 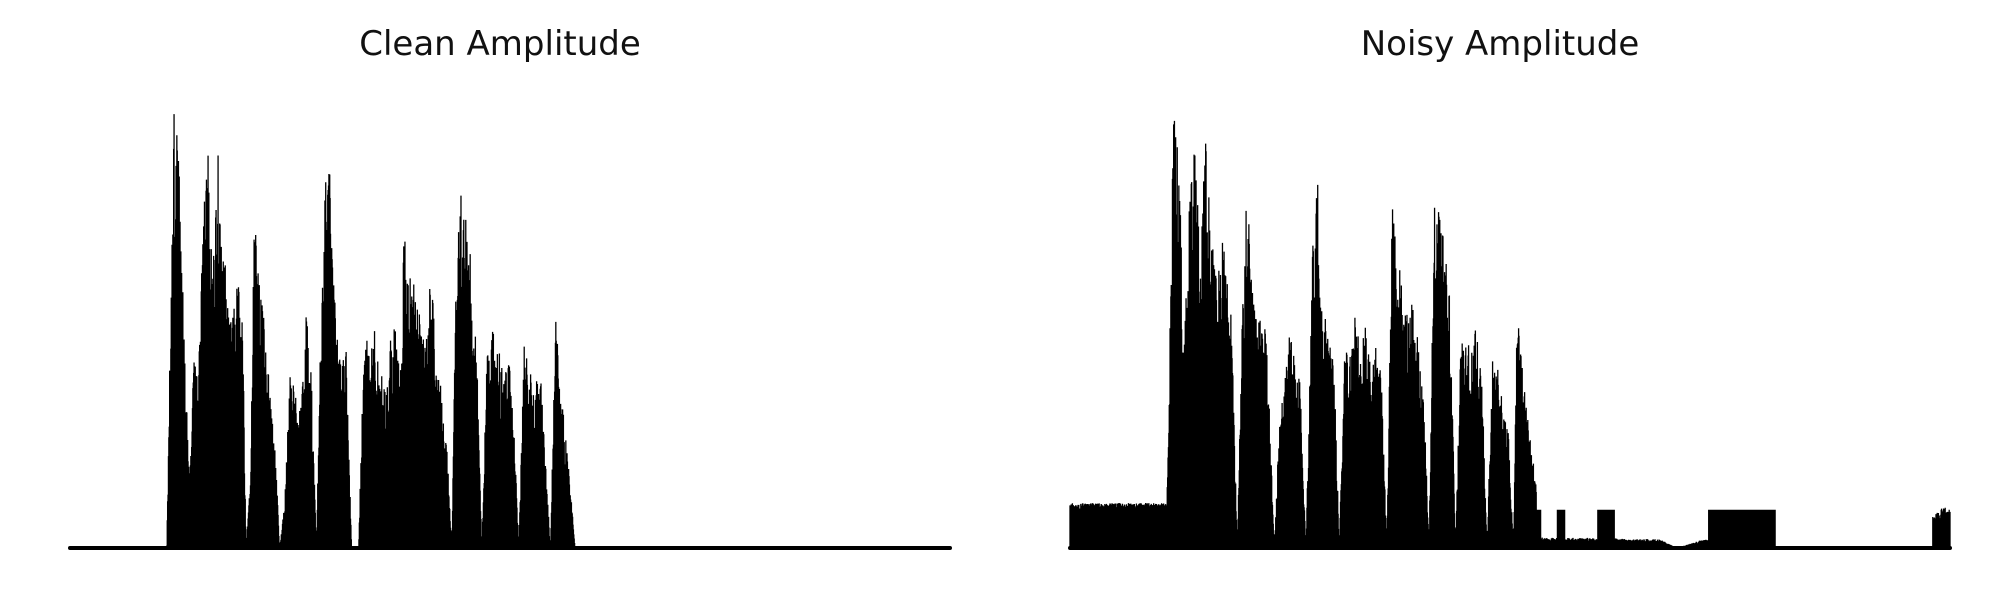 What do you see at coordinates (371, 331) in the screenshot?
I see `clean-amplitude-series` at bounding box center [371, 331].